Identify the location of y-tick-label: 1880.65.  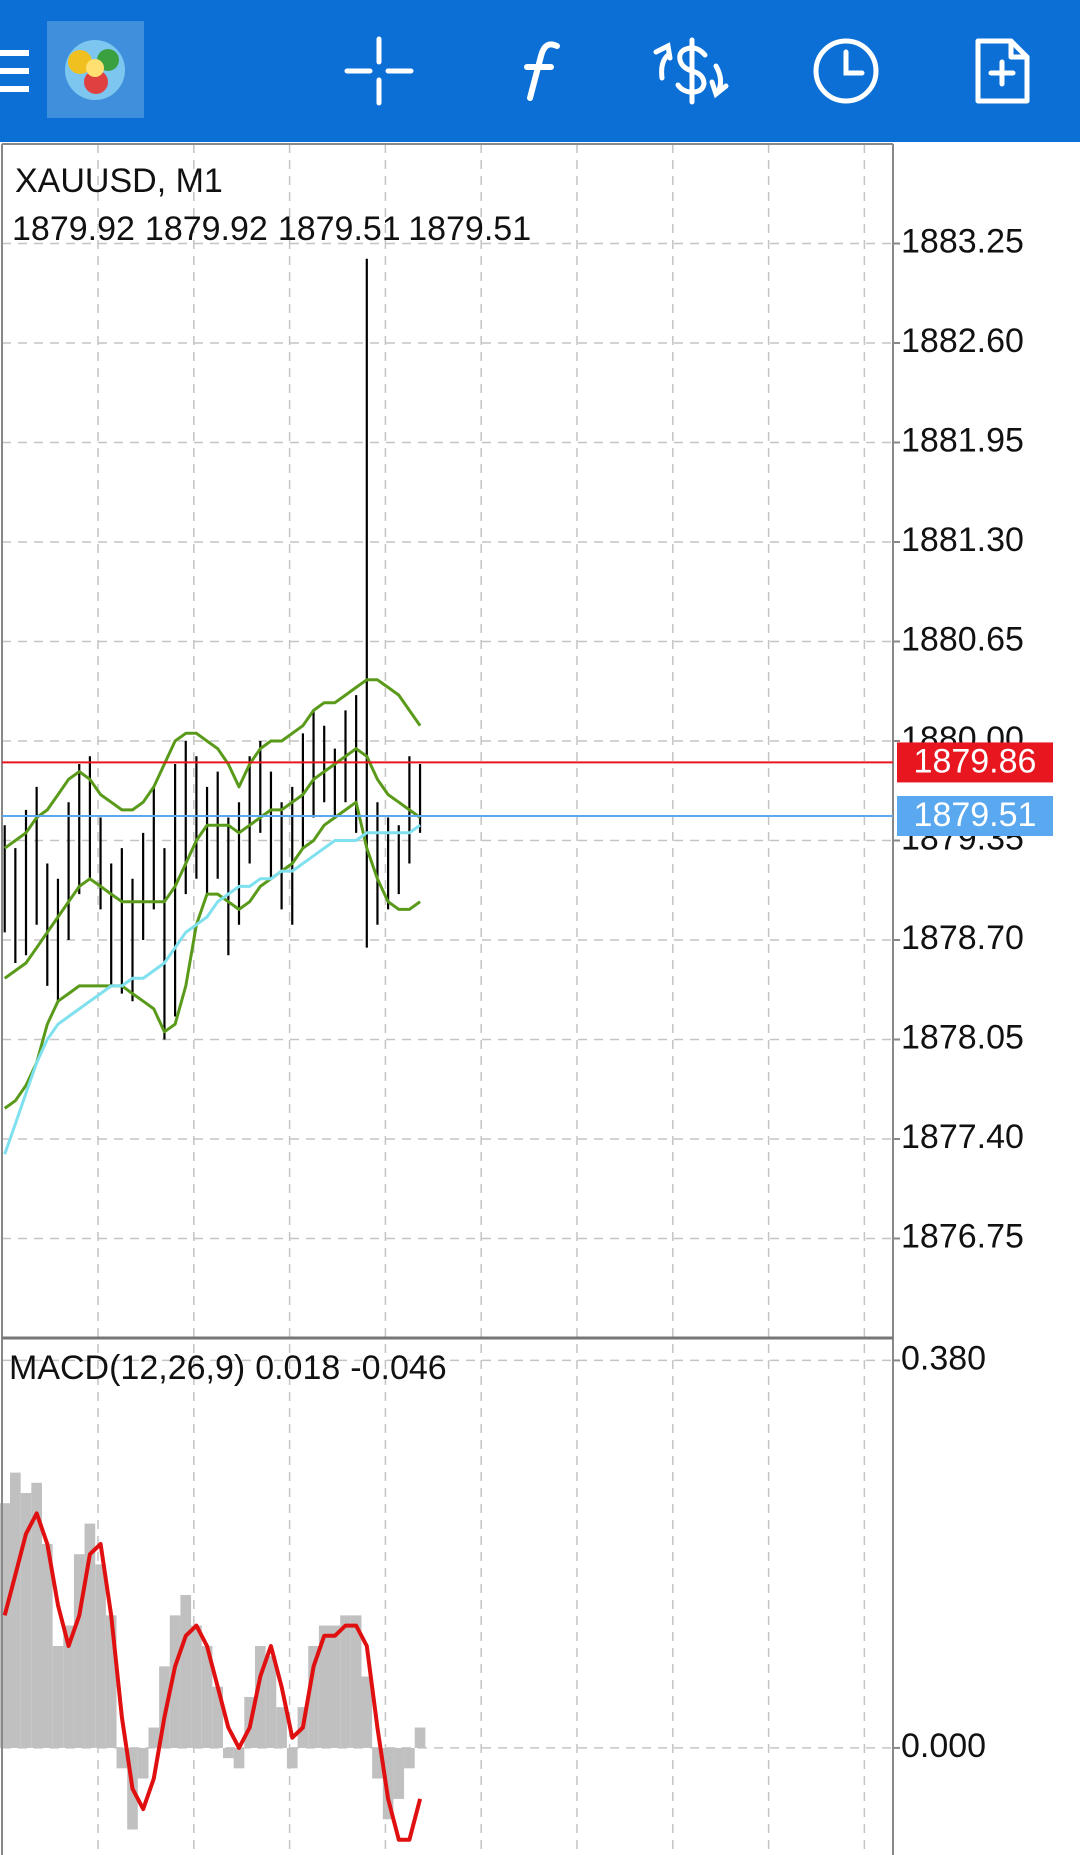
(962, 639).